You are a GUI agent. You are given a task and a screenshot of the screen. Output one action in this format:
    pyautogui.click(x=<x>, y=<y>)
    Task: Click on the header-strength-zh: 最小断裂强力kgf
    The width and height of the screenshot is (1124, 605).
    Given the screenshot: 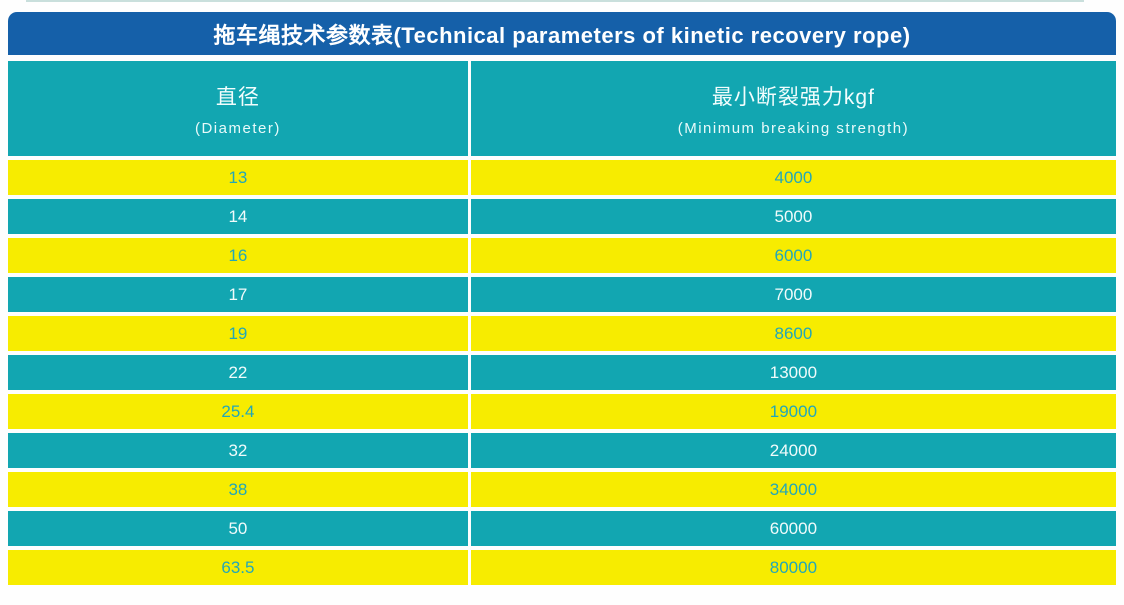 What is the action you would take?
    pyautogui.click(x=793, y=97)
    